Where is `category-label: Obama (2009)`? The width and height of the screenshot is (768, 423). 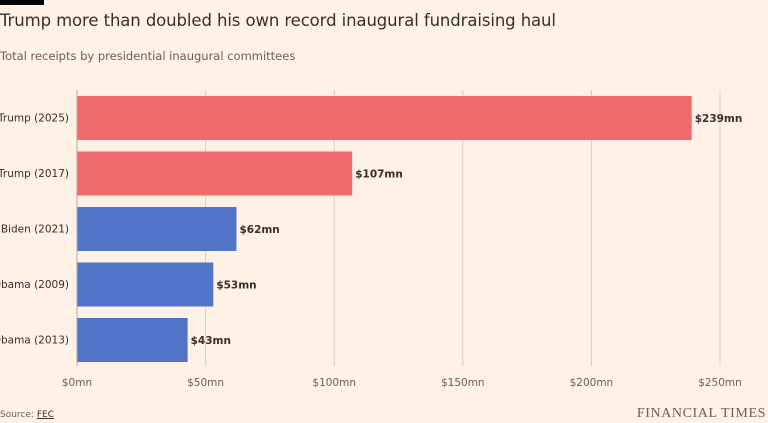 category-label: Obama (2009) is located at coordinates (34, 285).